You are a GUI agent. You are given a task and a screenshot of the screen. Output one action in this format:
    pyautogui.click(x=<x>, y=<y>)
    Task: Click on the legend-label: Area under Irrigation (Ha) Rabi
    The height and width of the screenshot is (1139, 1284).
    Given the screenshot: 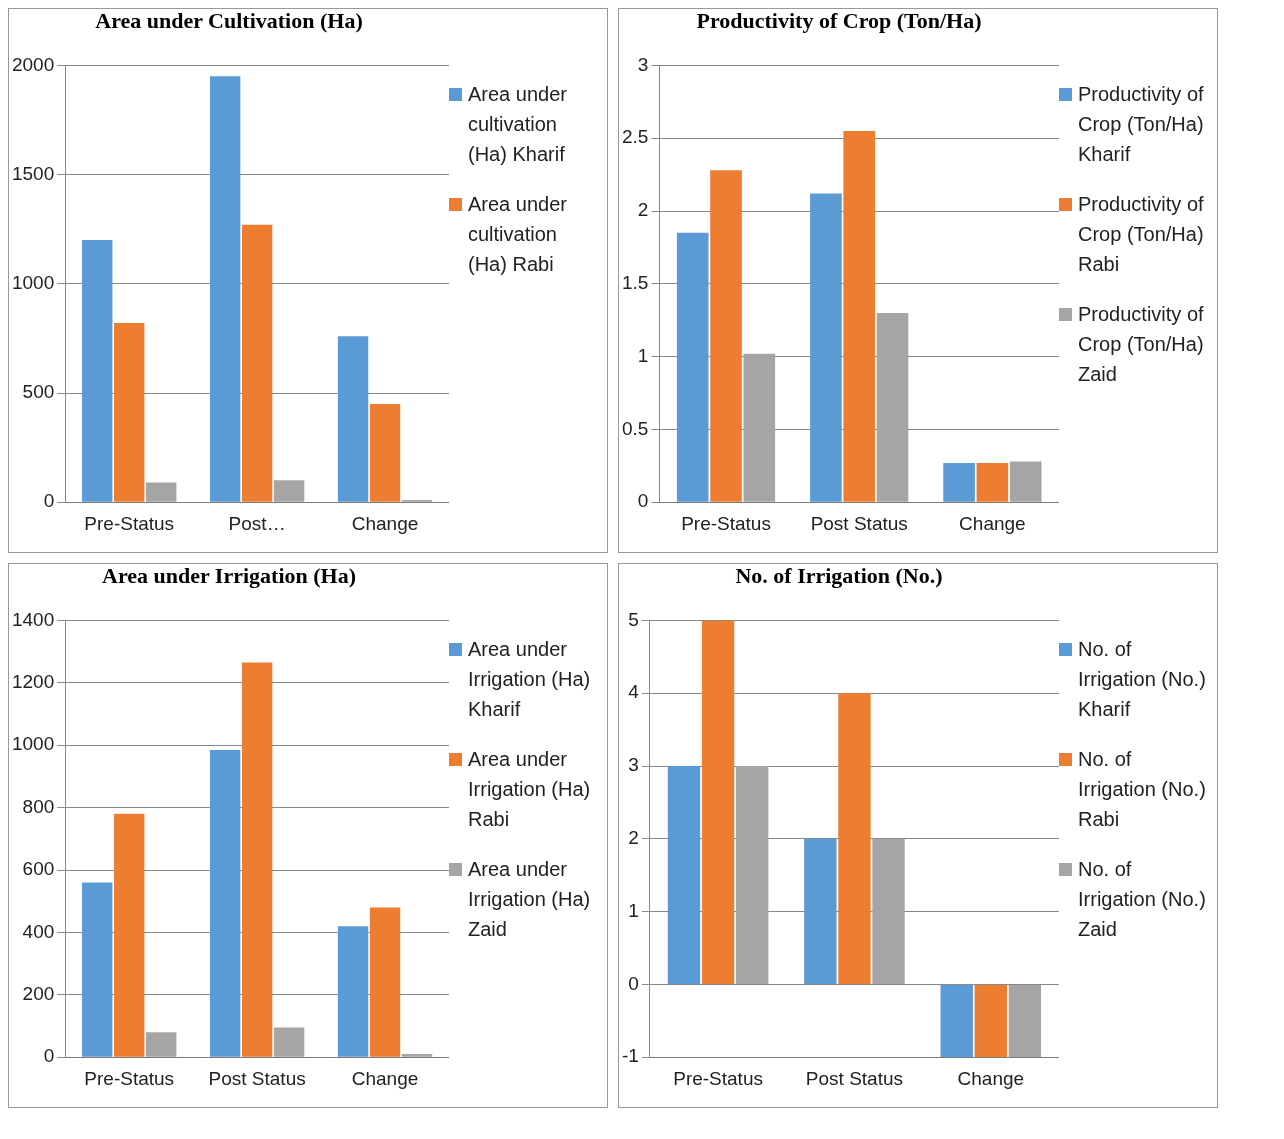 What is the action you would take?
    pyautogui.click(x=530, y=789)
    